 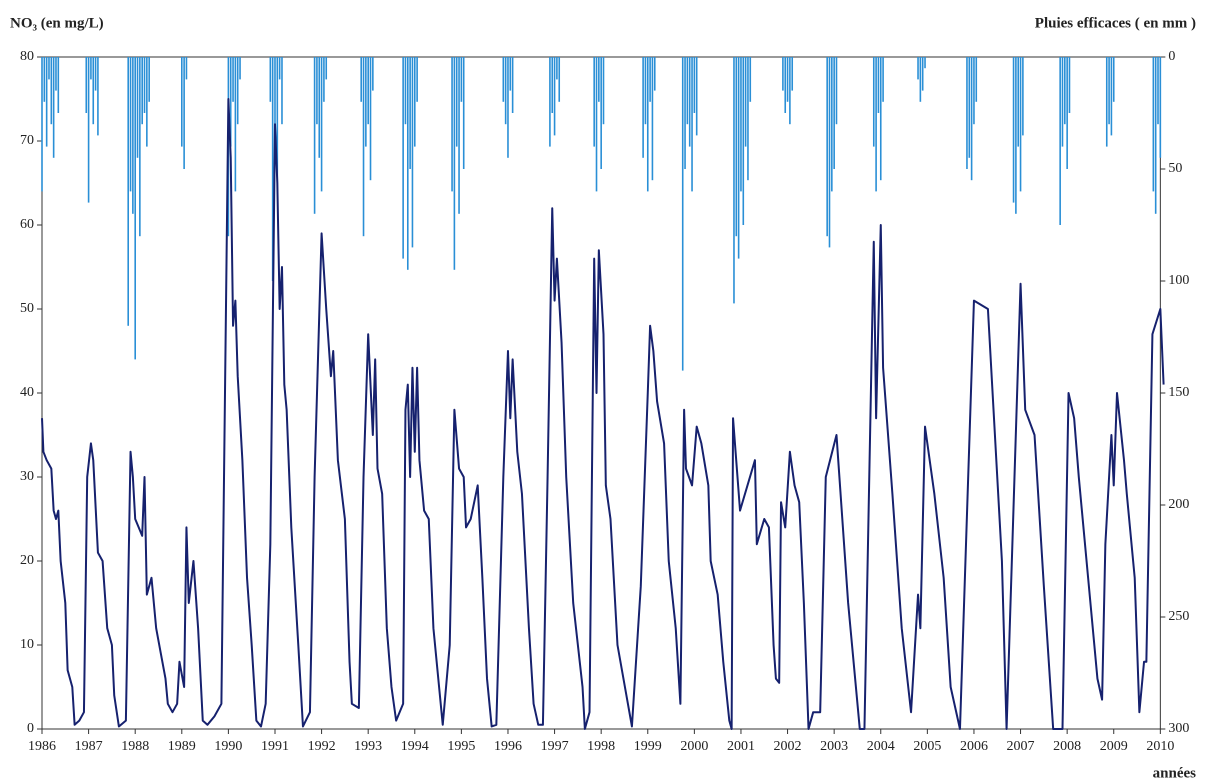 What do you see at coordinates (1021, 746) in the screenshot?
I see `x-tick-label: 2007` at bounding box center [1021, 746].